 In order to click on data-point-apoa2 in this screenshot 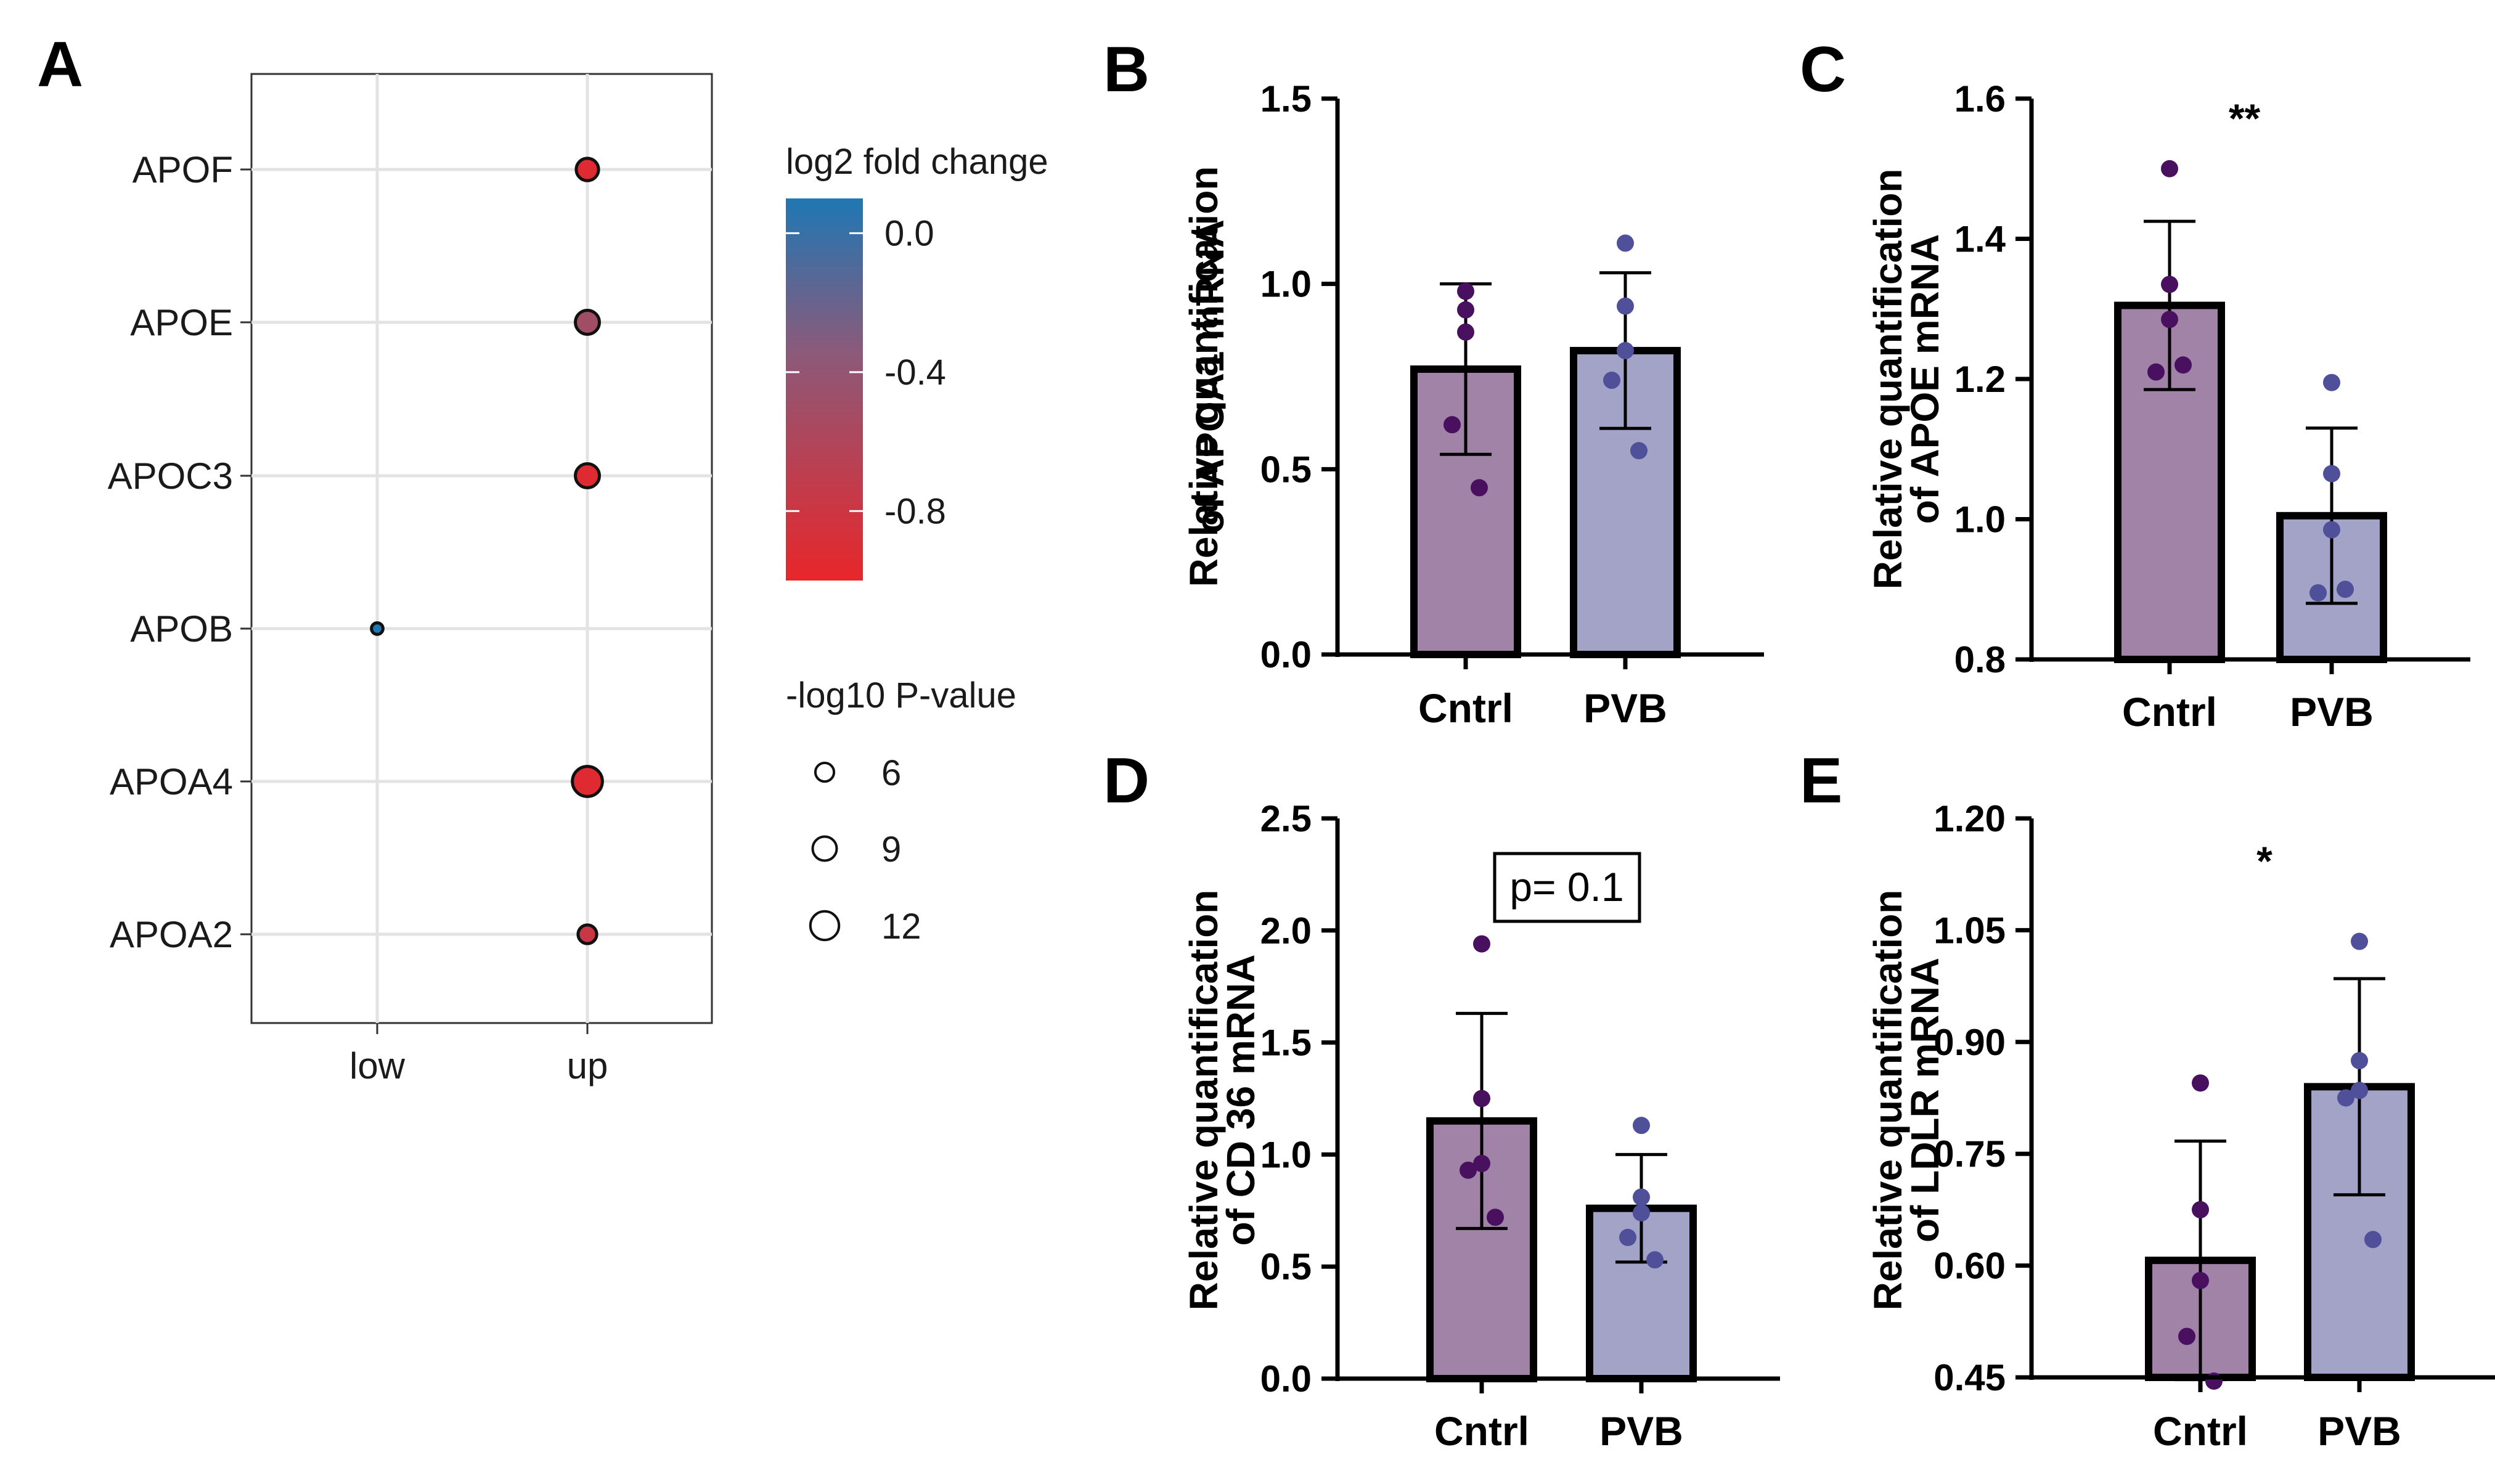, I will do `click(587, 934)`.